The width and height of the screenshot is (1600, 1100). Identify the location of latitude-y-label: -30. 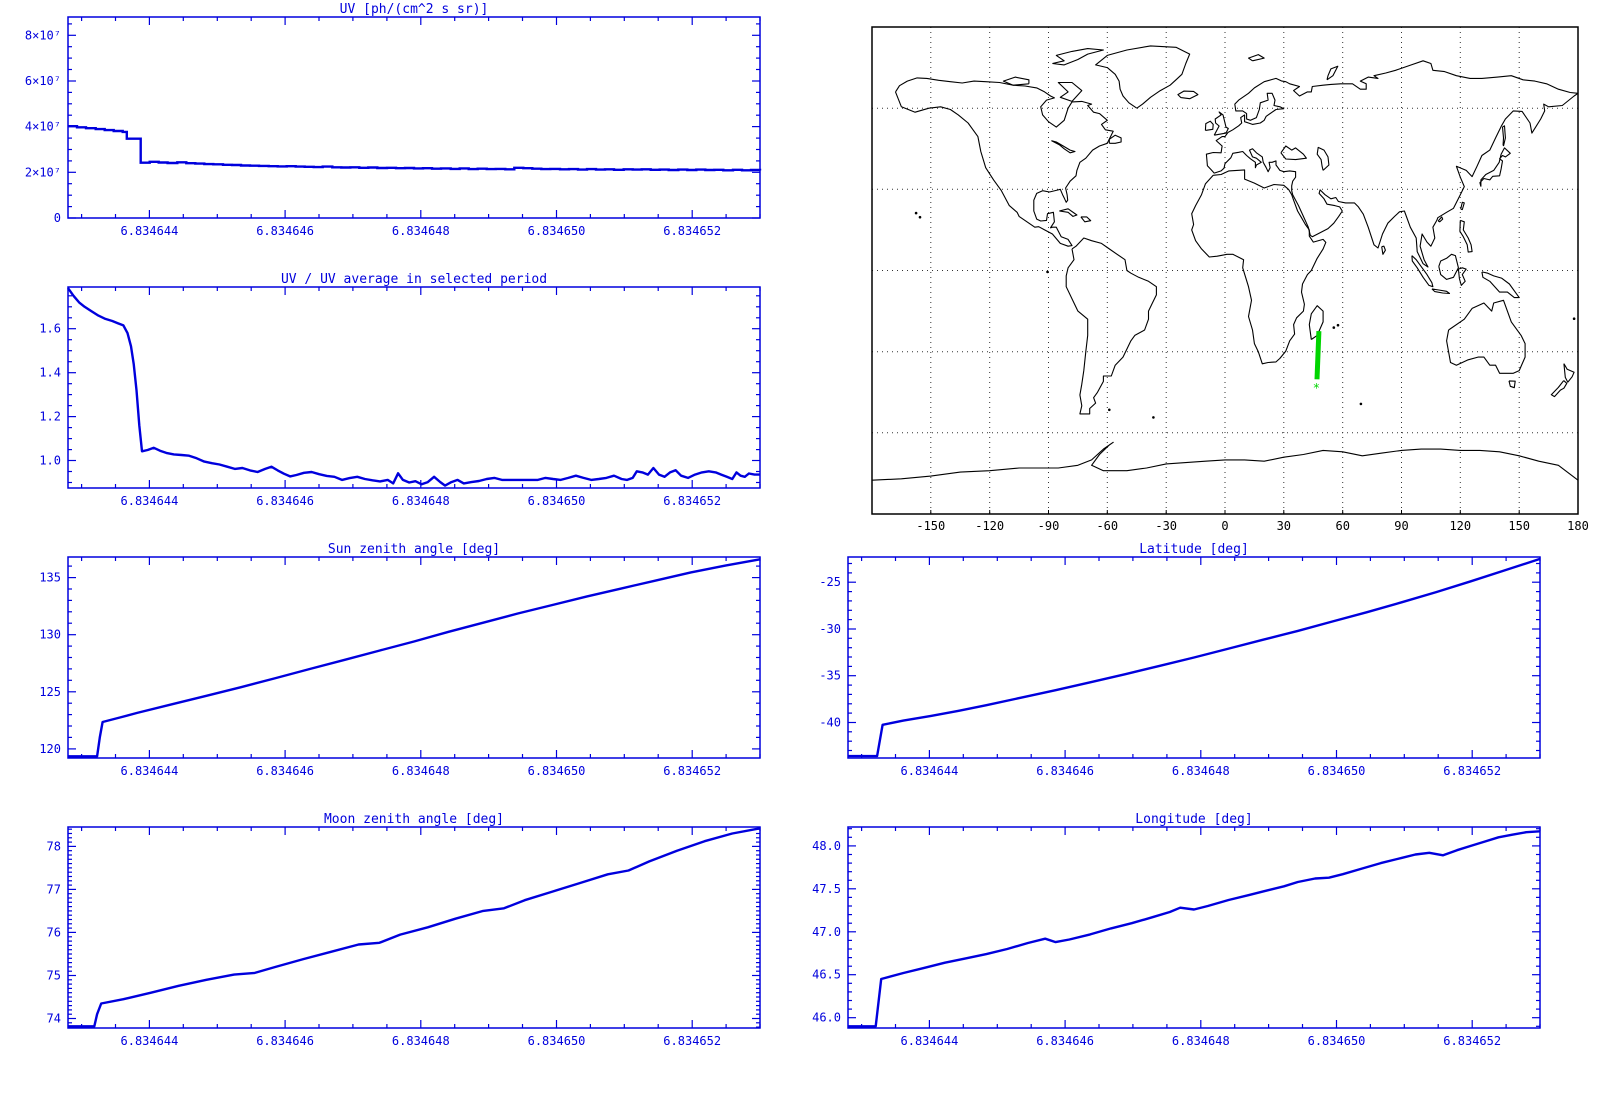
(830, 629).